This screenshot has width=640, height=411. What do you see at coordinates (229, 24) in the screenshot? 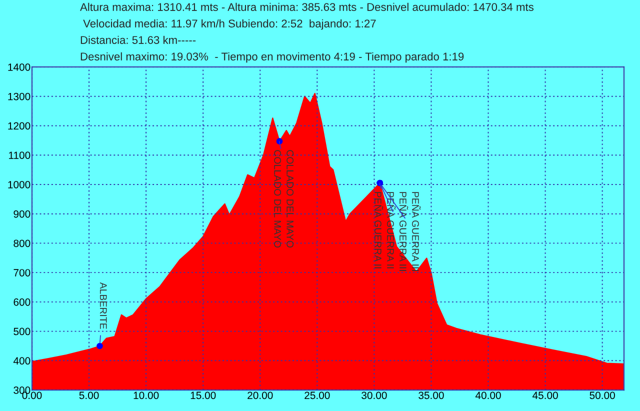
I see `text: Velocidad media: 11.97 km/h Subiendo: 2:52 bajando: 1:27` at bounding box center [229, 24].